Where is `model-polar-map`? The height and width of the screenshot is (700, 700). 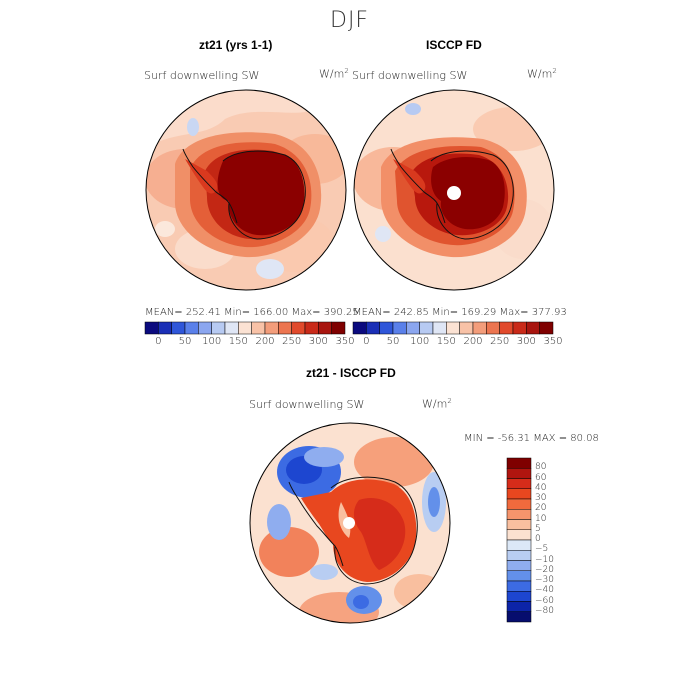
model-polar-map is located at coordinates (246, 190).